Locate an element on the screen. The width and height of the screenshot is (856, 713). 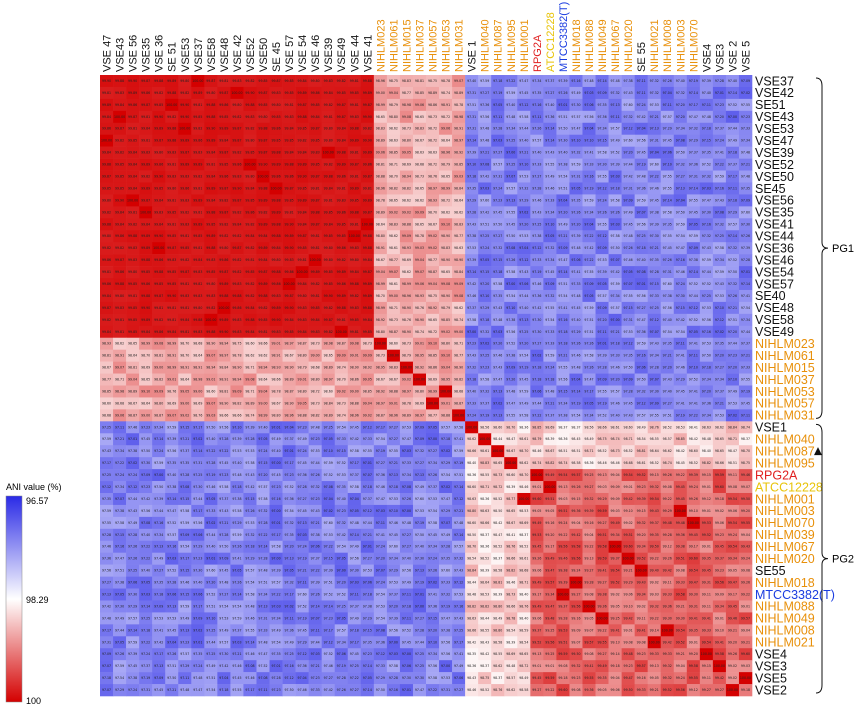
cell-value-label: 98.80 is located at coordinates (419, 391).